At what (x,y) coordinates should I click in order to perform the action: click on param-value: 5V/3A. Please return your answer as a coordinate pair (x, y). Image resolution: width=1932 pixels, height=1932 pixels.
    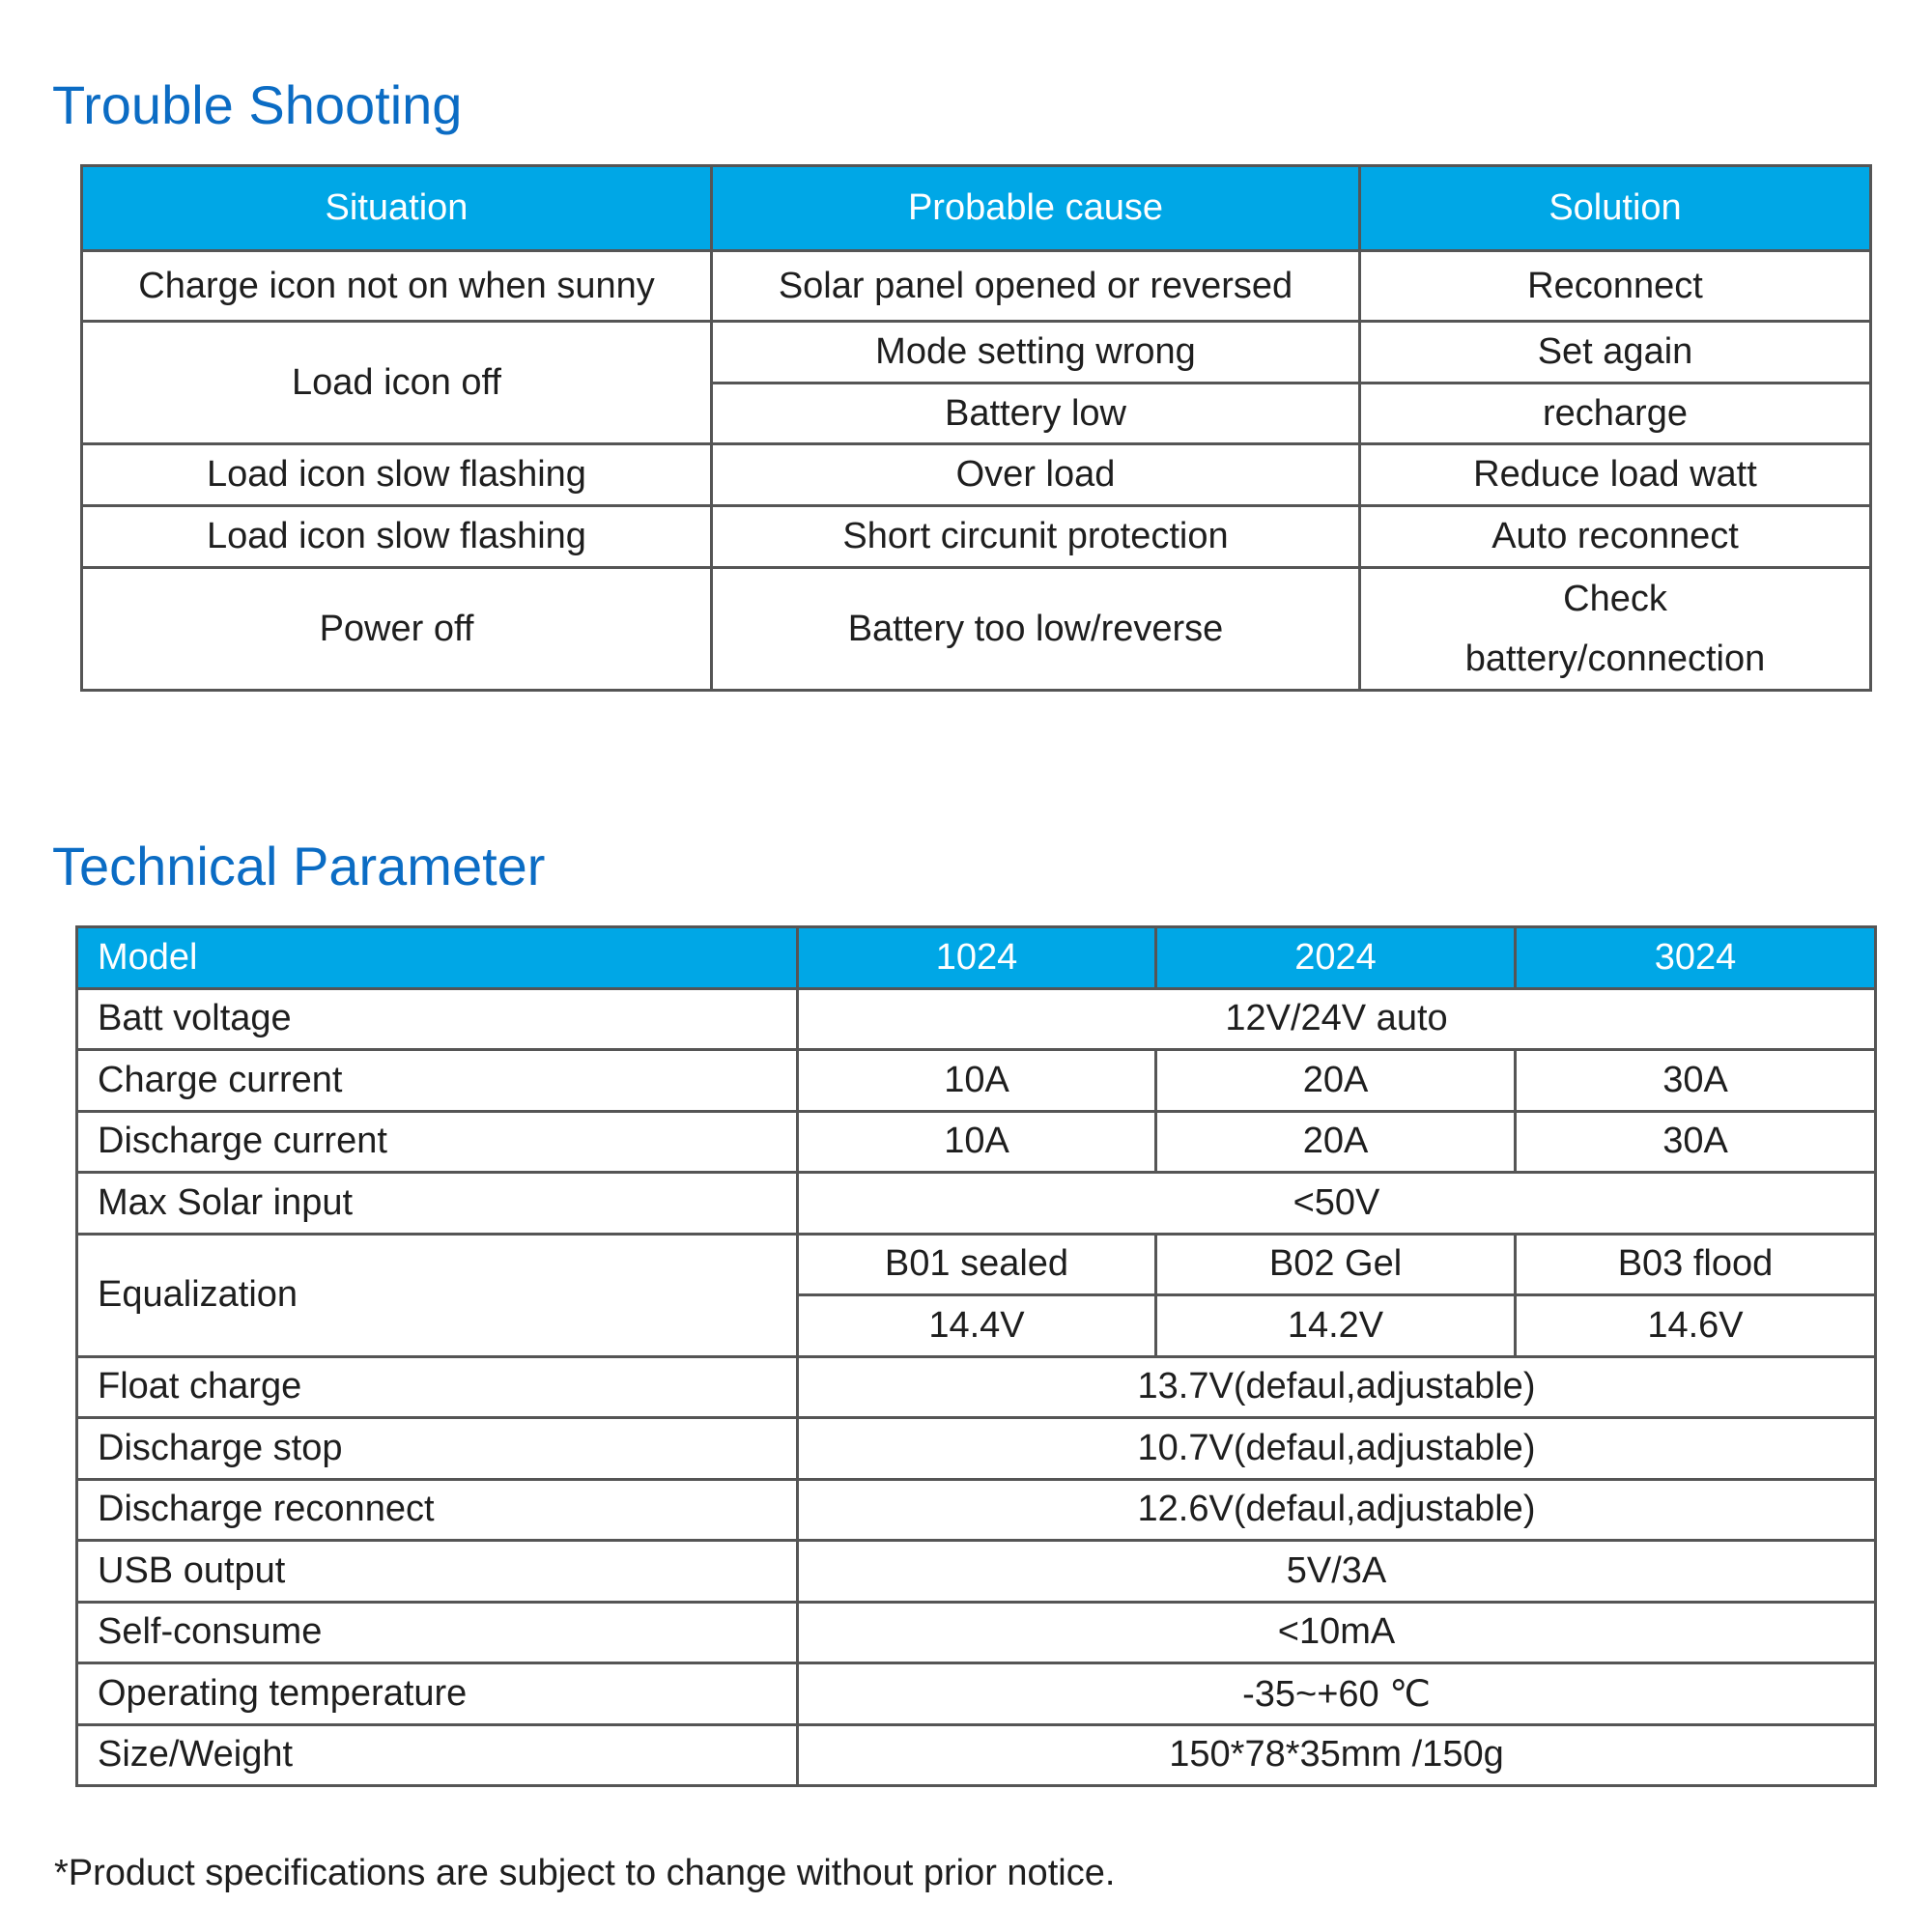
    Looking at the image, I should click on (1336, 1571).